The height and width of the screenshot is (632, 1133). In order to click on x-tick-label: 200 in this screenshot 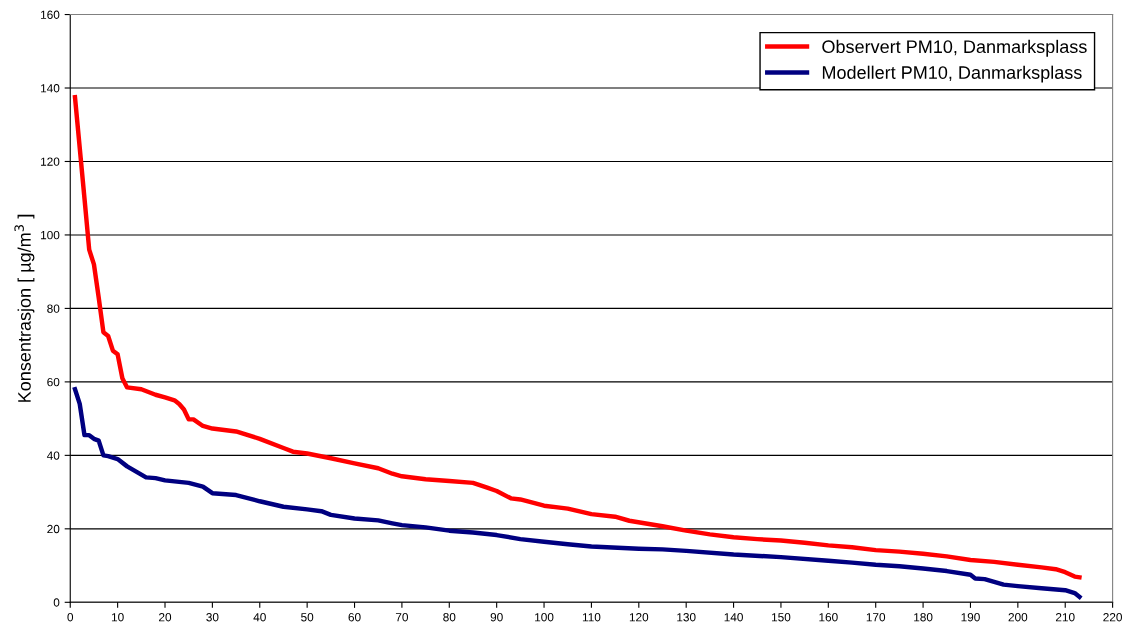, I will do `click(1018, 617)`.